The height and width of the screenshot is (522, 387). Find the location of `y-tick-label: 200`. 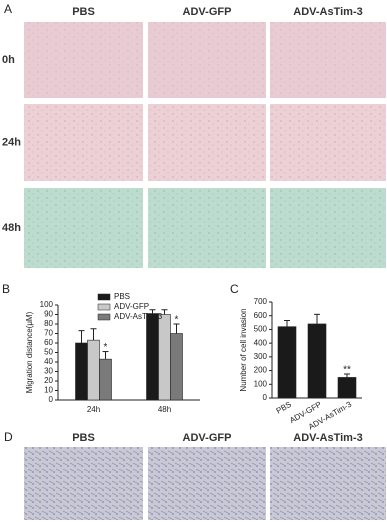

y-tick-label: 200 is located at coordinates (261, 370).